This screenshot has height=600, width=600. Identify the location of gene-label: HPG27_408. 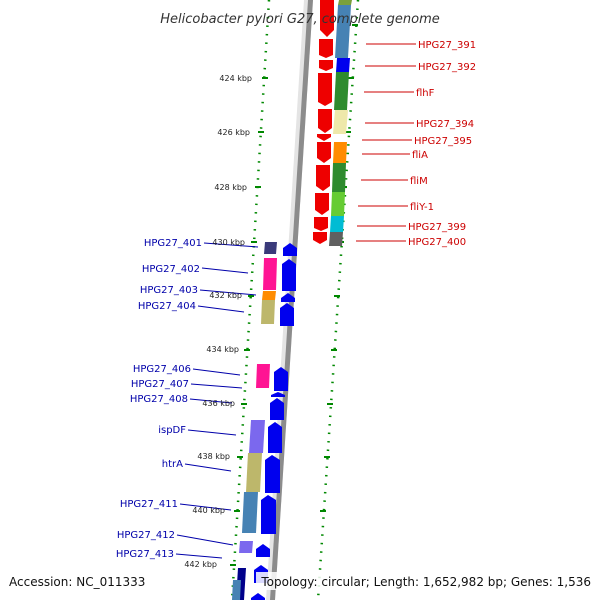
(159, 399).